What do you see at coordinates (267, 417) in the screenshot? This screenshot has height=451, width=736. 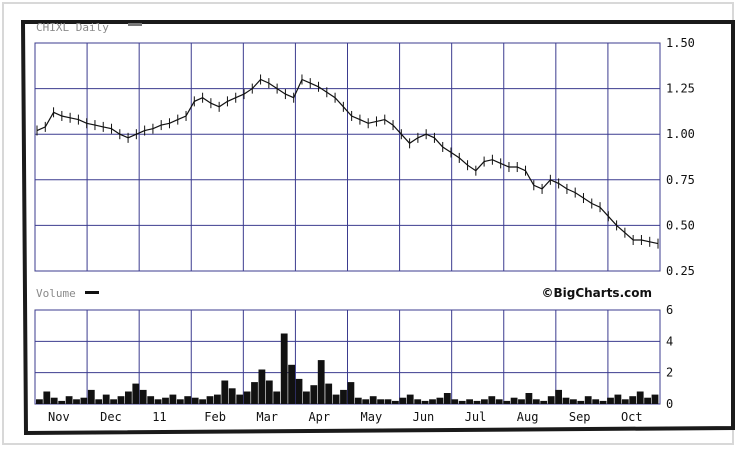 I see `x-tick-label: Mar` at bounding box center [267, 417].